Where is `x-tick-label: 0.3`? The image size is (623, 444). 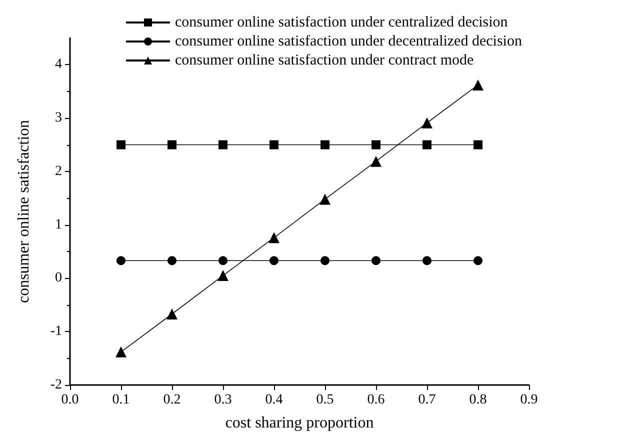 x-tick-label: 0.3 is located at coordinates (223, 400).